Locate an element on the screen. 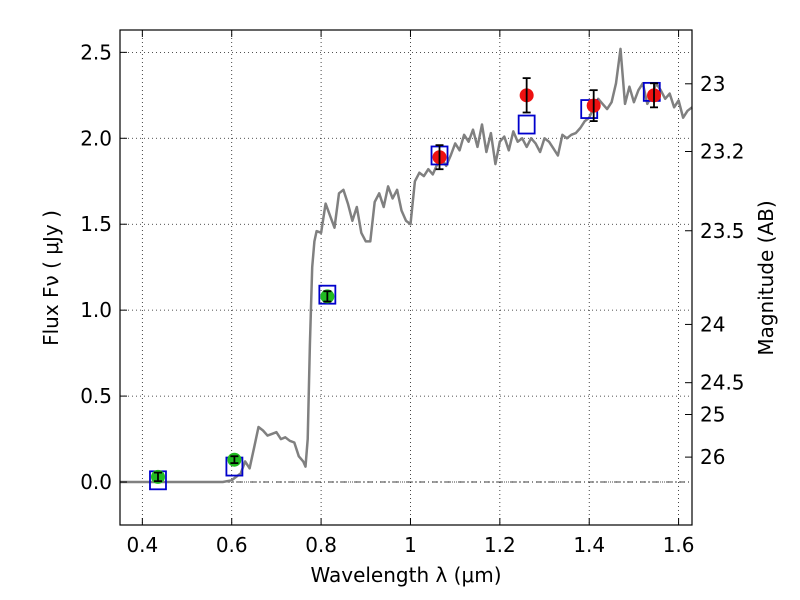 The width and height of the screenshot is (800, 600). mag-tick-label: 24 is located at coordinates (712, 324).